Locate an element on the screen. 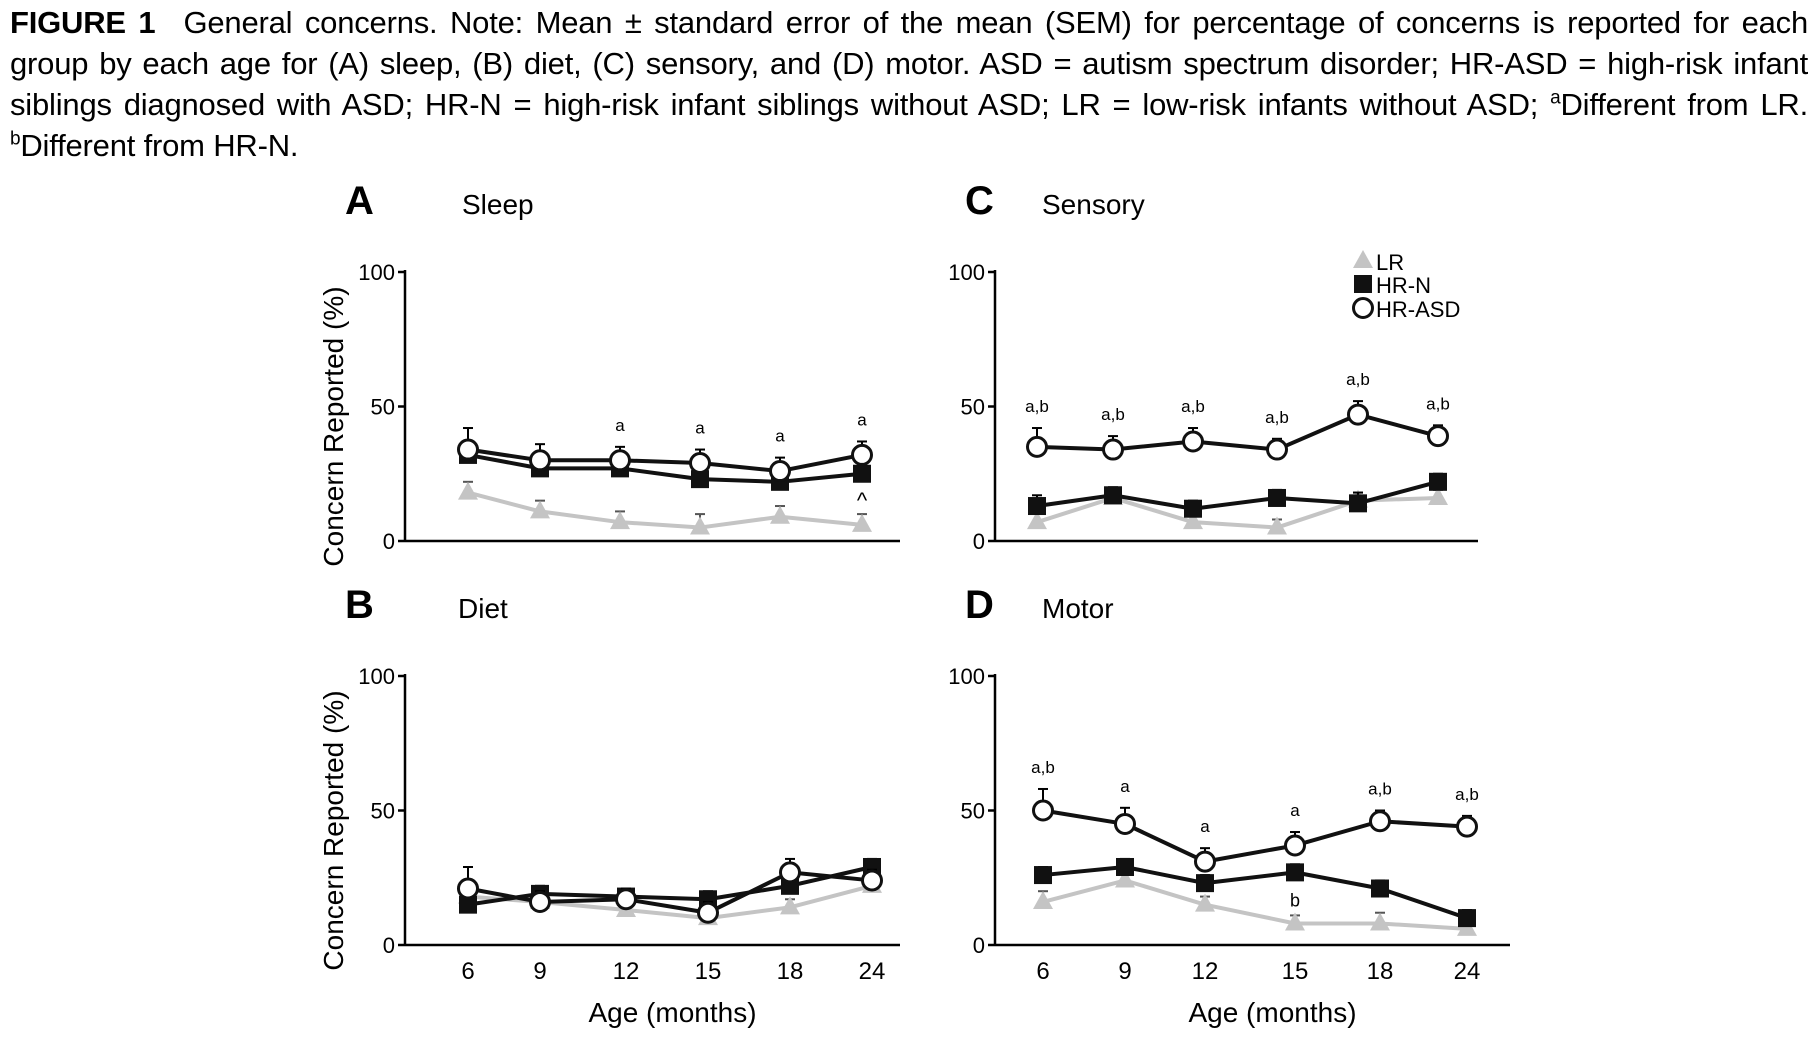 This screenshot has height=1062, width=1818. y-axis-label-A: Concern Reported (%) is located at coordinates (333, 426).